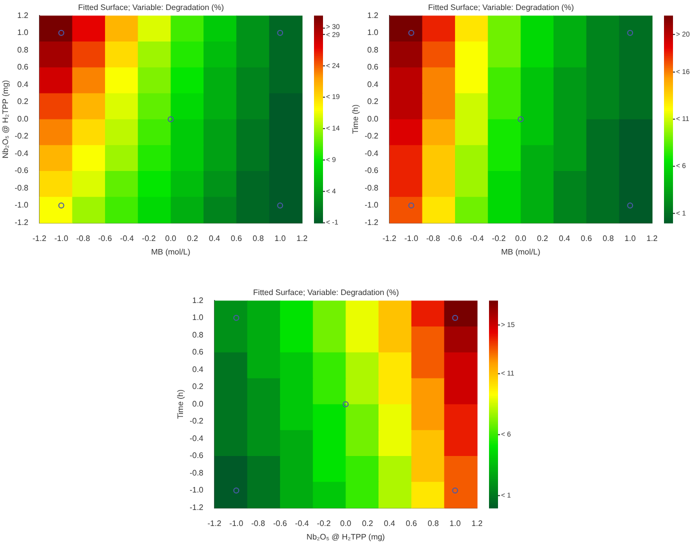 The height and width of the screenshot is (543, 698). I want to click on y-axis-title: Nb₂O₅ @ H₂TPP (mg), so click(5, 119).